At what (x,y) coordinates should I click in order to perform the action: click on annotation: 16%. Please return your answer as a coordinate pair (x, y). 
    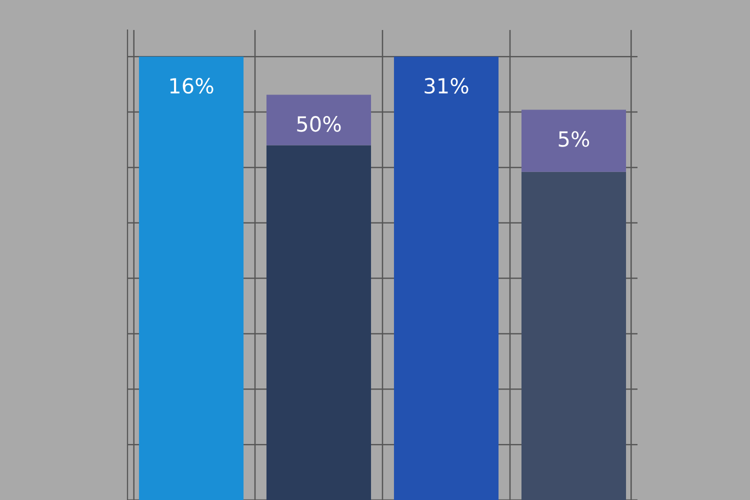
    Looking at the image, I should click on (192, 86).